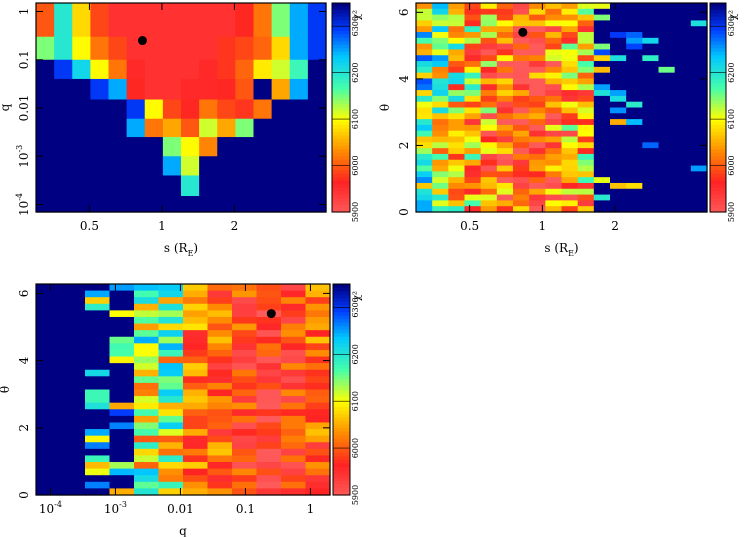  Describe the element at coordinates (24, 495) in the screenshot. I see `y-tick-label: 0` at that location.